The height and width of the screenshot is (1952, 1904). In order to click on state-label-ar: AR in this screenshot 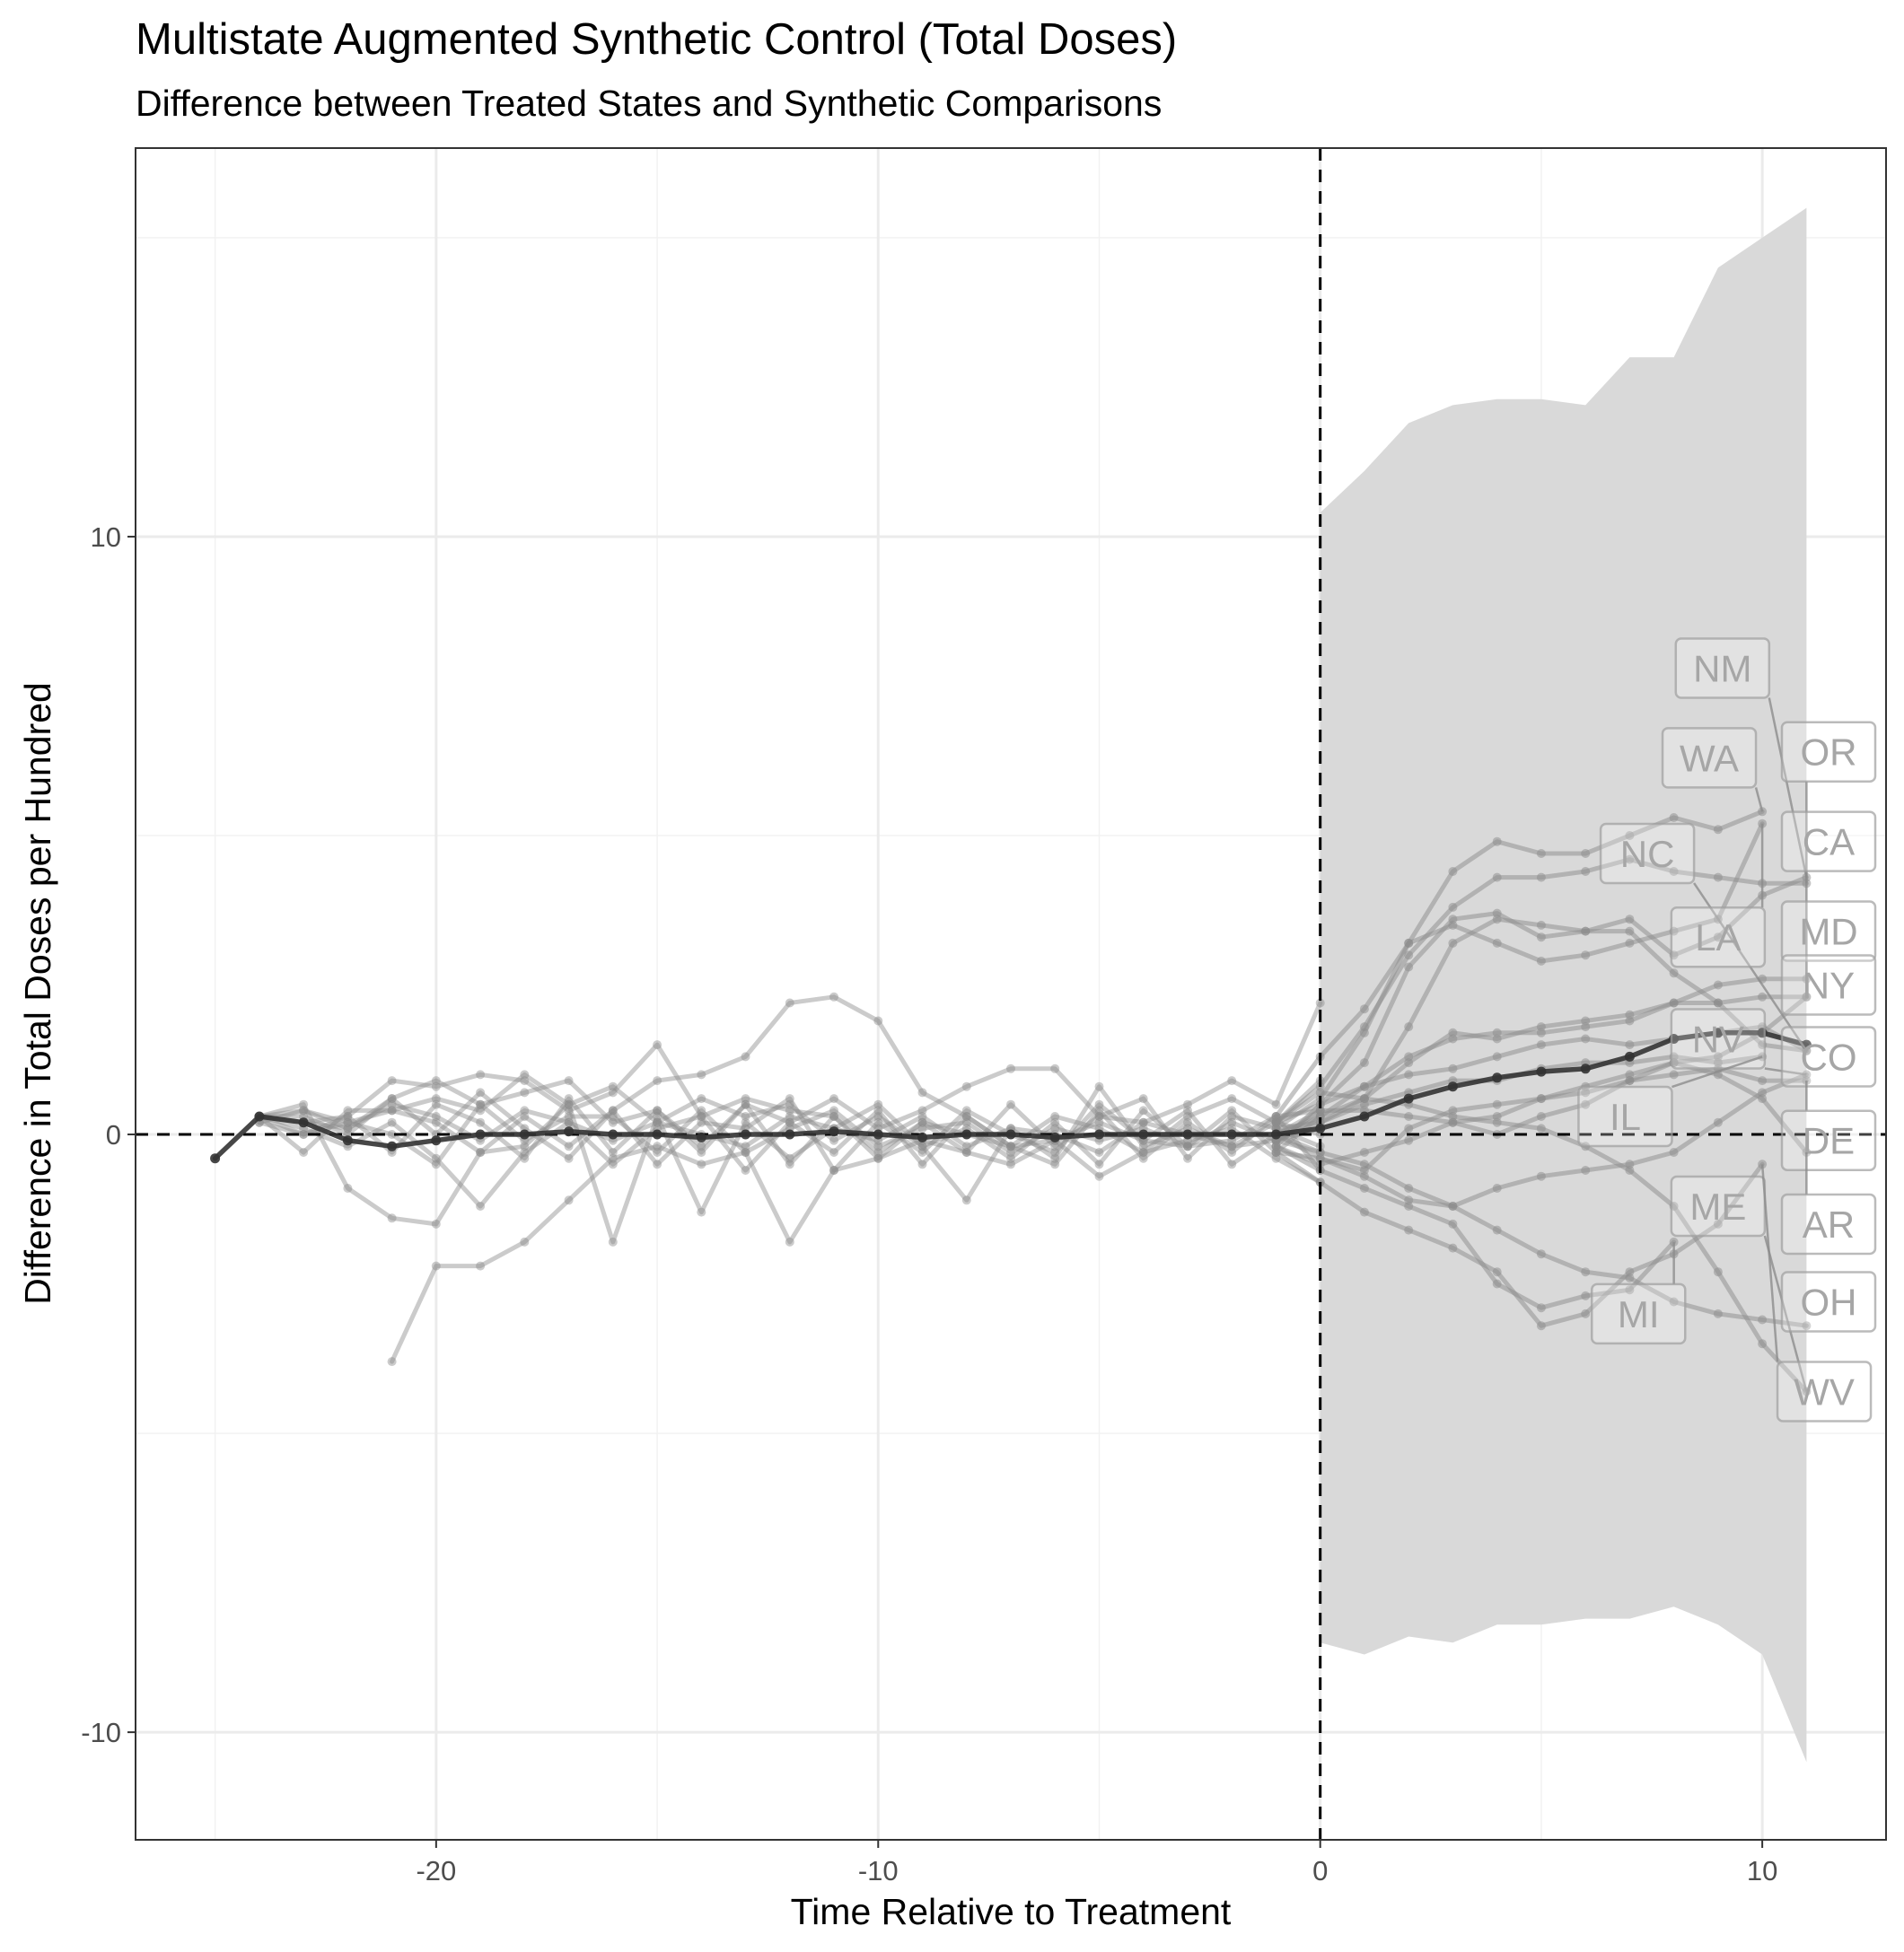, I will do `click(1829, 1225)`.